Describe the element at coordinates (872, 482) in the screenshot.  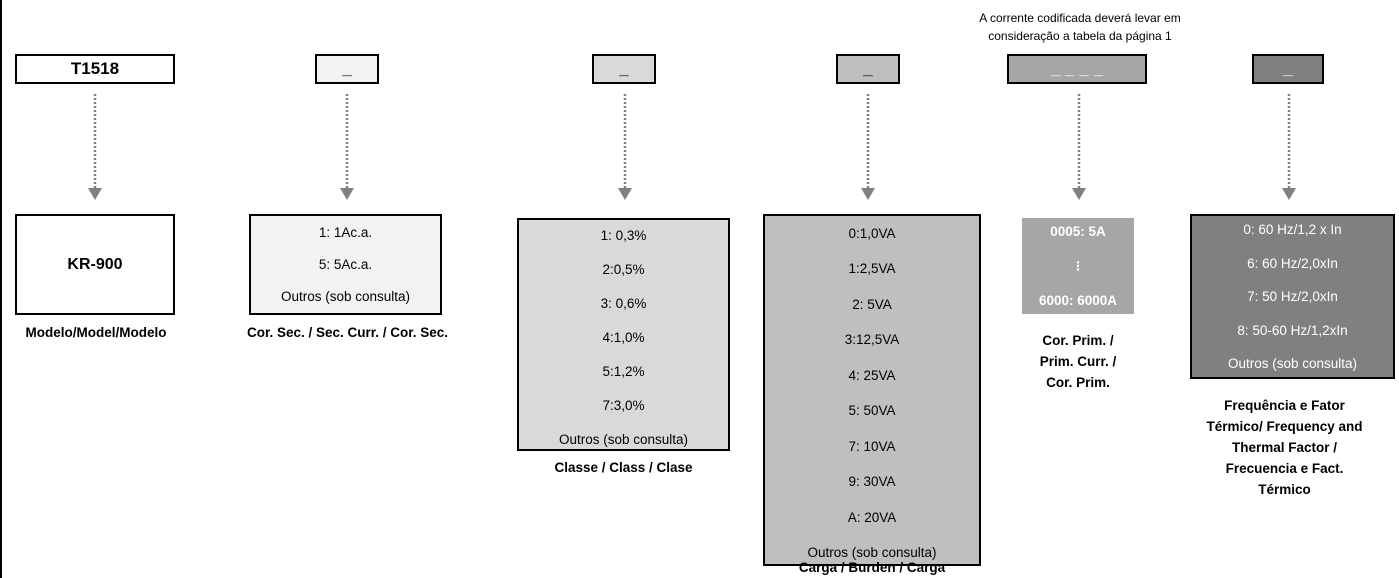
I see `option-burden-9: 9: 30VA` at that location.